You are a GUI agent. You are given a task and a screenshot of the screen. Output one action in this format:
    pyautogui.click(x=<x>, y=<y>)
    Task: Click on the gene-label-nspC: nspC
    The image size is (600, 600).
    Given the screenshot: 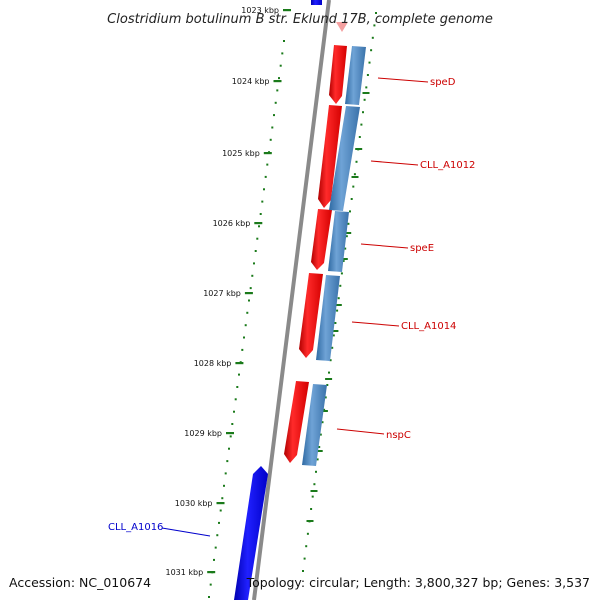 What is the action you would take?
    pyautogui.click(x=398, y=435)
    